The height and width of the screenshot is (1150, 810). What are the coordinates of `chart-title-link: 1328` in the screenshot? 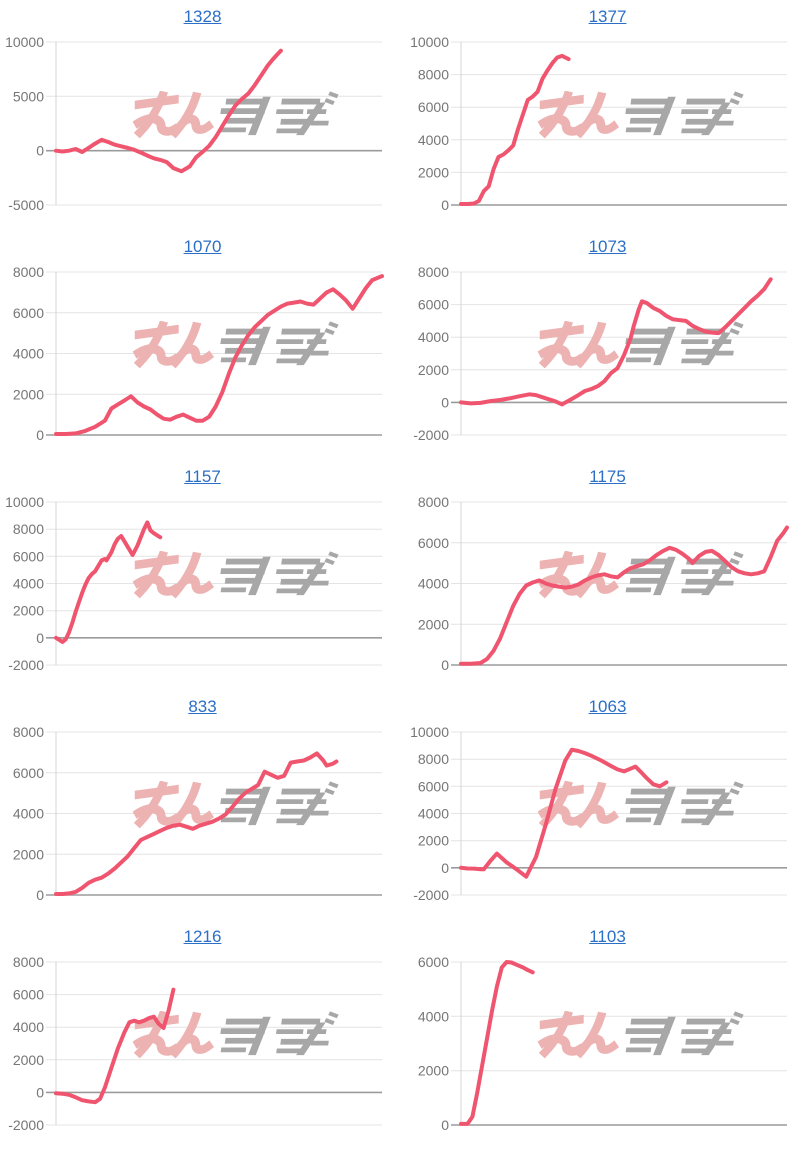 It's located at (202, 16).